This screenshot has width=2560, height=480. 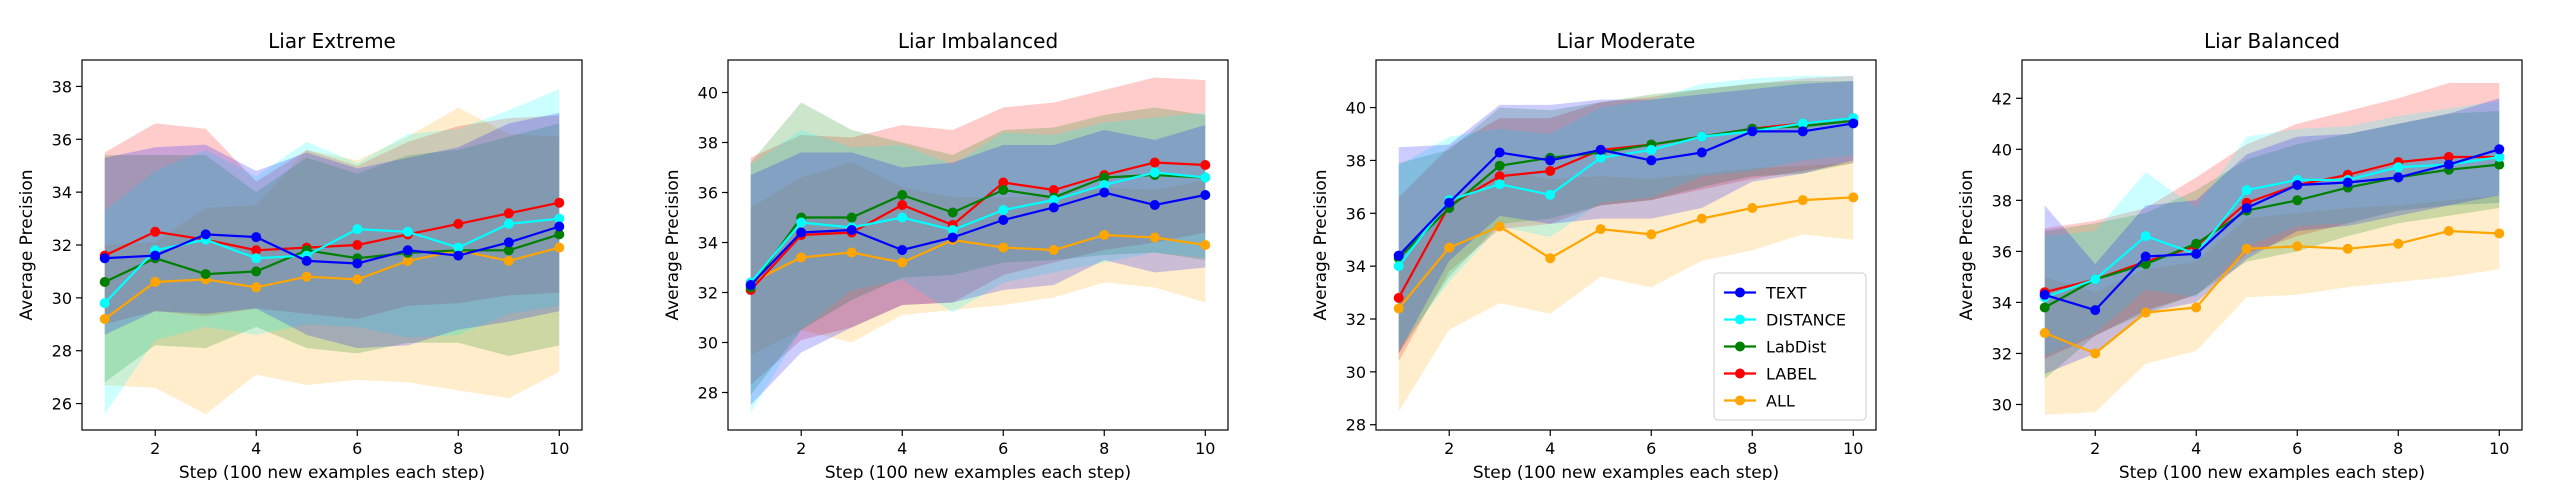 I want to click on y-tick-label: 40, so click(x=708, y=93).